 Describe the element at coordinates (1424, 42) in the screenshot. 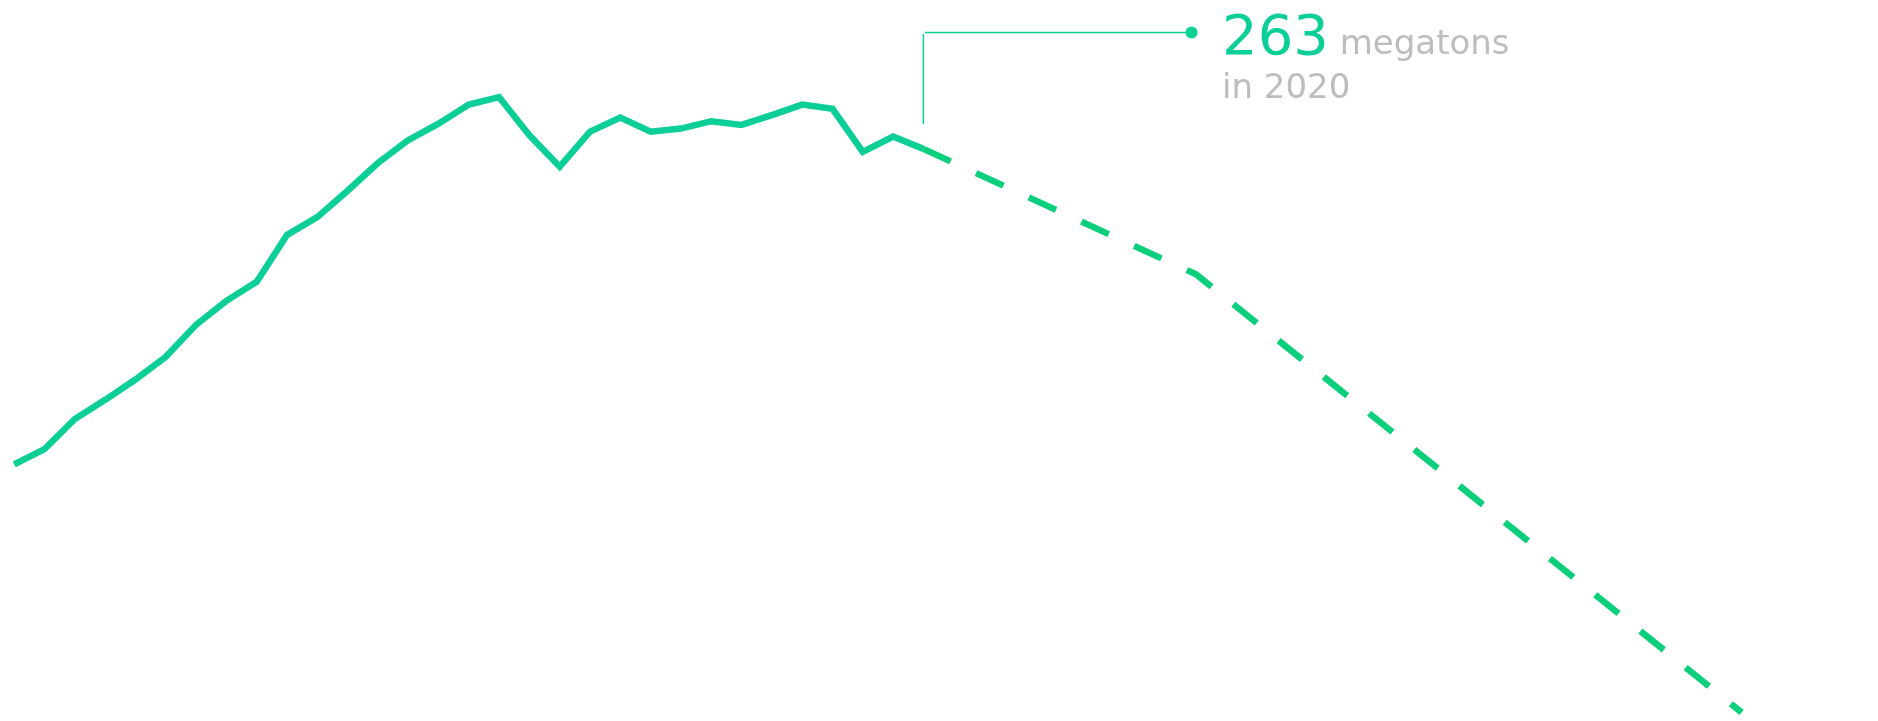

I see `text: megatons` at that location.